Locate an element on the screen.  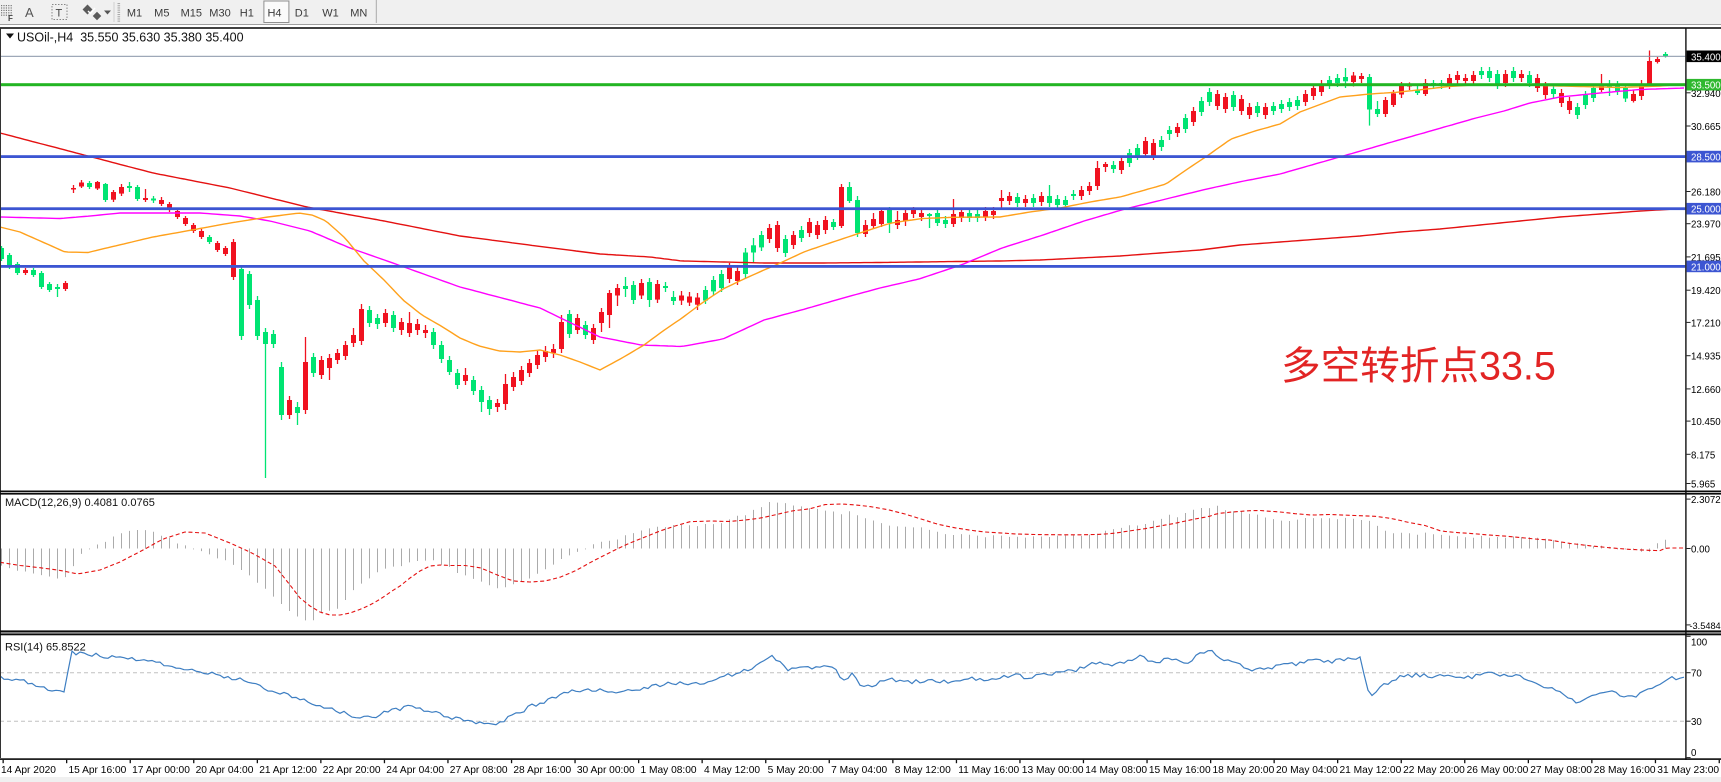
svg-text: 24 Apr 04:00 is located at coordinates (415, 770).